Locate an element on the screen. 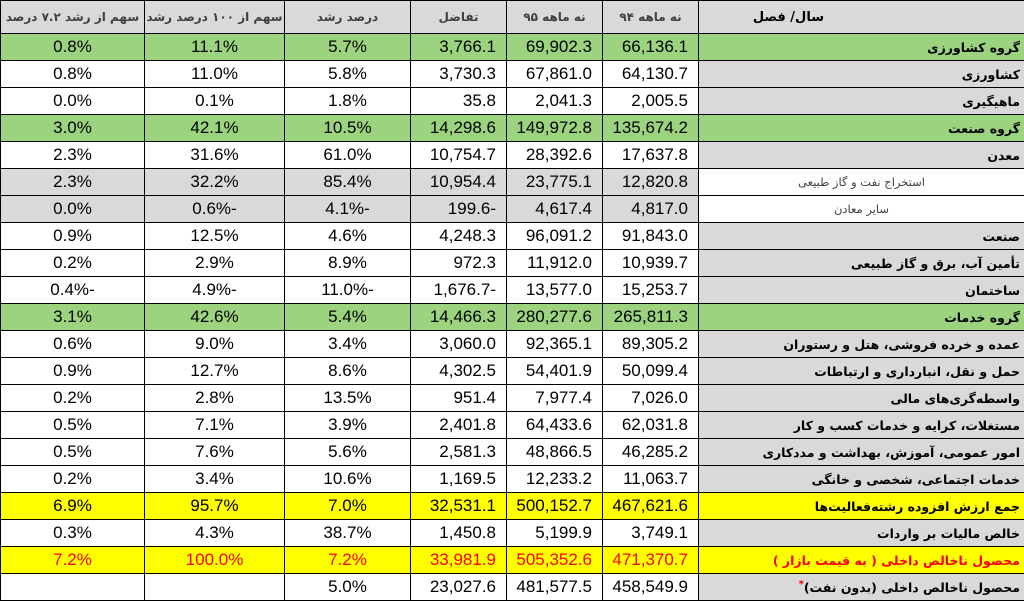  cell-growth-percent-text: 3.9% is located at coordinates (347, 424).